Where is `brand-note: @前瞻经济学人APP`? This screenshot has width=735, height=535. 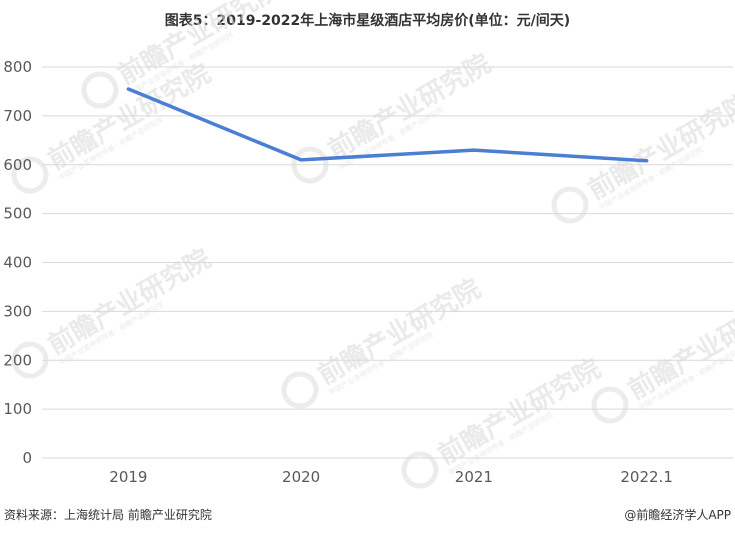
brand-note: @前瞻经济学人APP is located at coordinates (677, 515).